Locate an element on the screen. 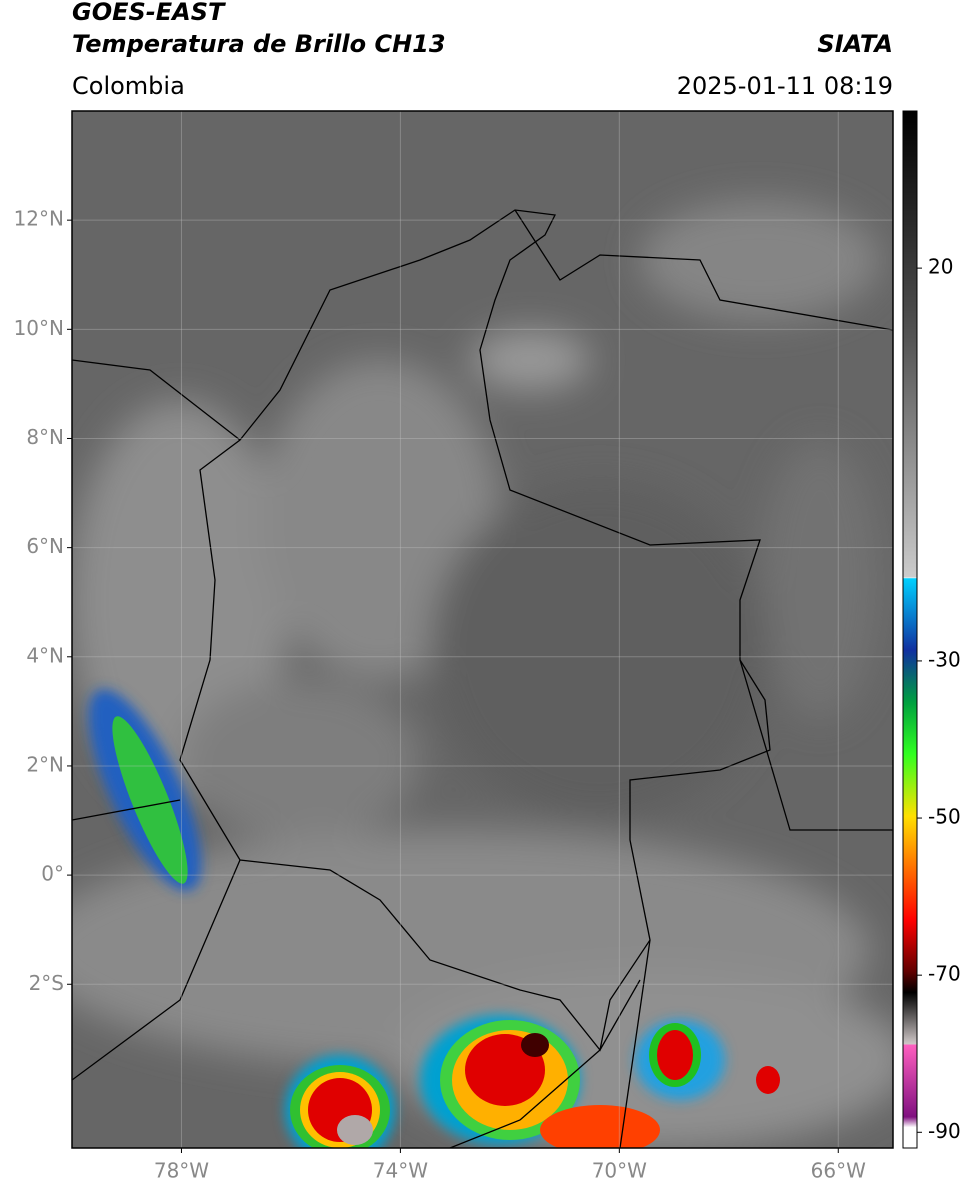 This screenshot has width=966, height=1194. y-tick-label: 0° is located at coordinates (52, 874).